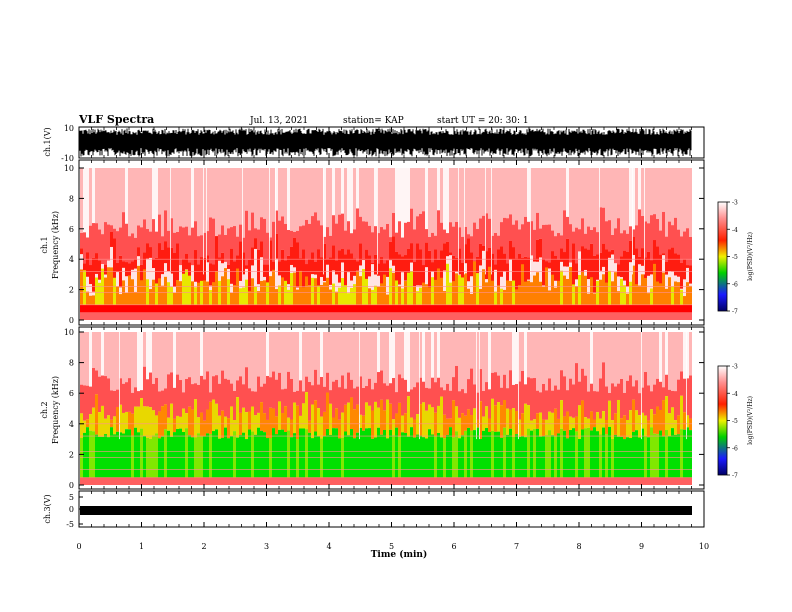 The image size is (792, 612). Describe the element at coordinates (483, 121) in the screenshot. I see `header-start-time: start UT = 20: 30: 1` at that location.